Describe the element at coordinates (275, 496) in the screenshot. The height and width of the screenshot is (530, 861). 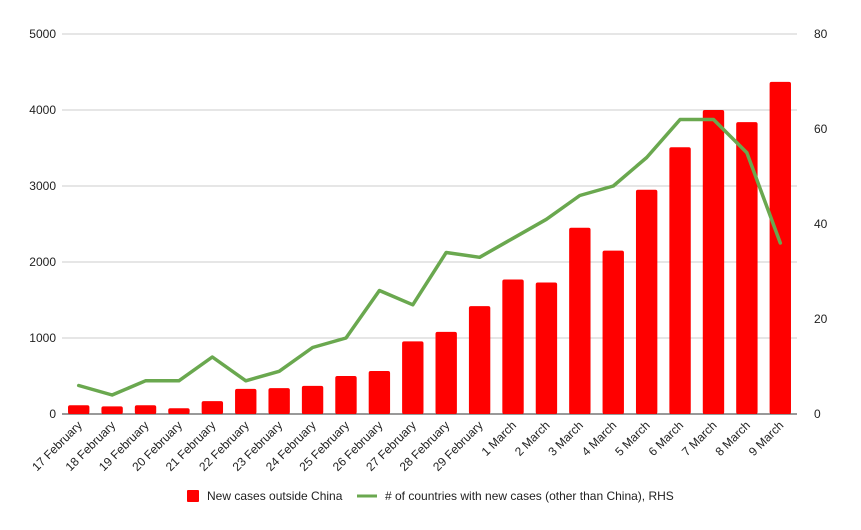
I see `legend-label-bars: New cases outside China` at that location.